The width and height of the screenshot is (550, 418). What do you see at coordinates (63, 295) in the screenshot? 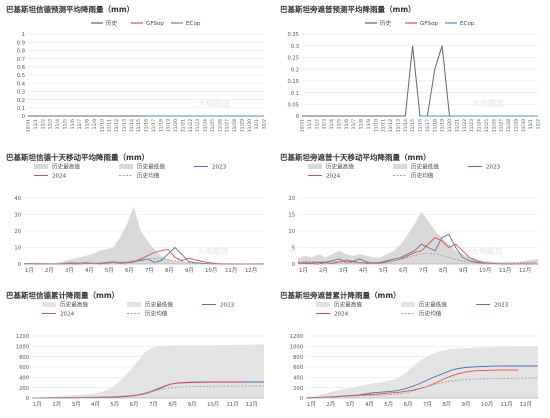
I see `chart-title: 巴基斯坦信德累计降雨量（mm）` at bounding box center [63, 295].